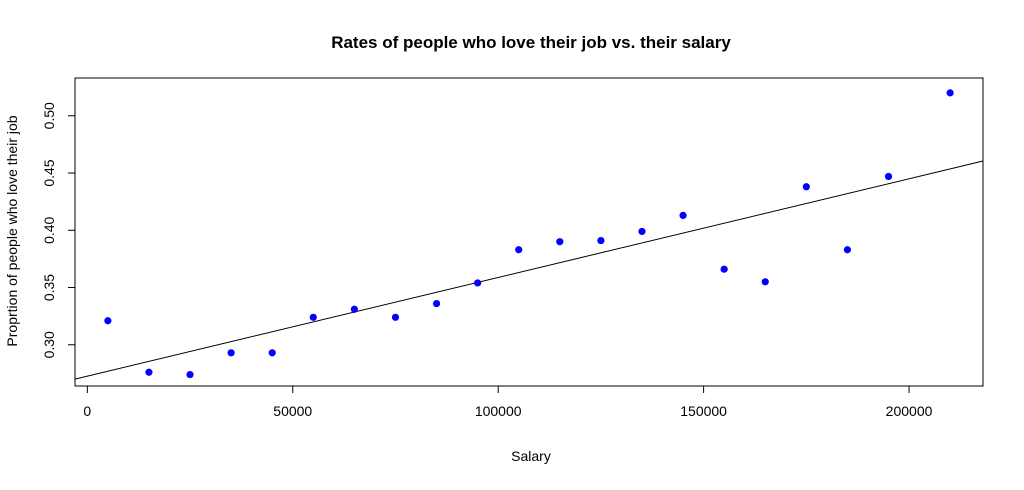  What do you see at coordinates (49, 229) in the screenshot?
I see `y-tick-label: 0.40` at bounding box center [49, 229].